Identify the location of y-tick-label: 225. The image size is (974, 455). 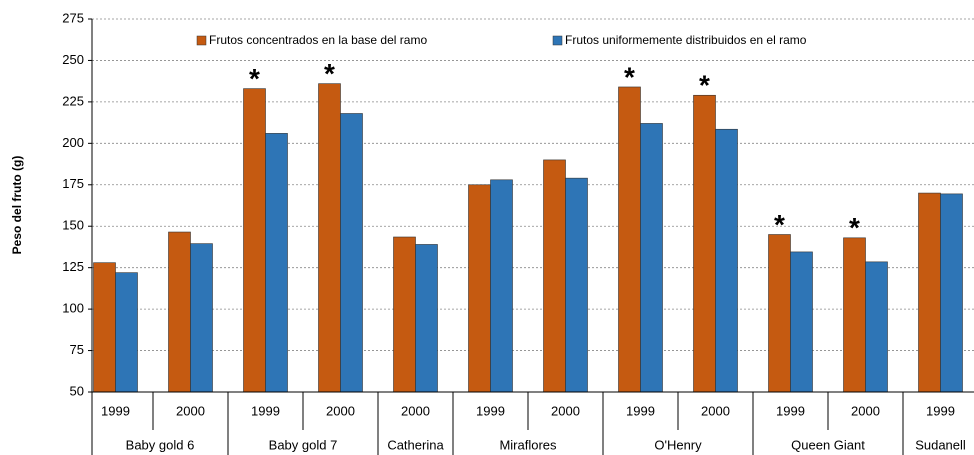
(73, 100).